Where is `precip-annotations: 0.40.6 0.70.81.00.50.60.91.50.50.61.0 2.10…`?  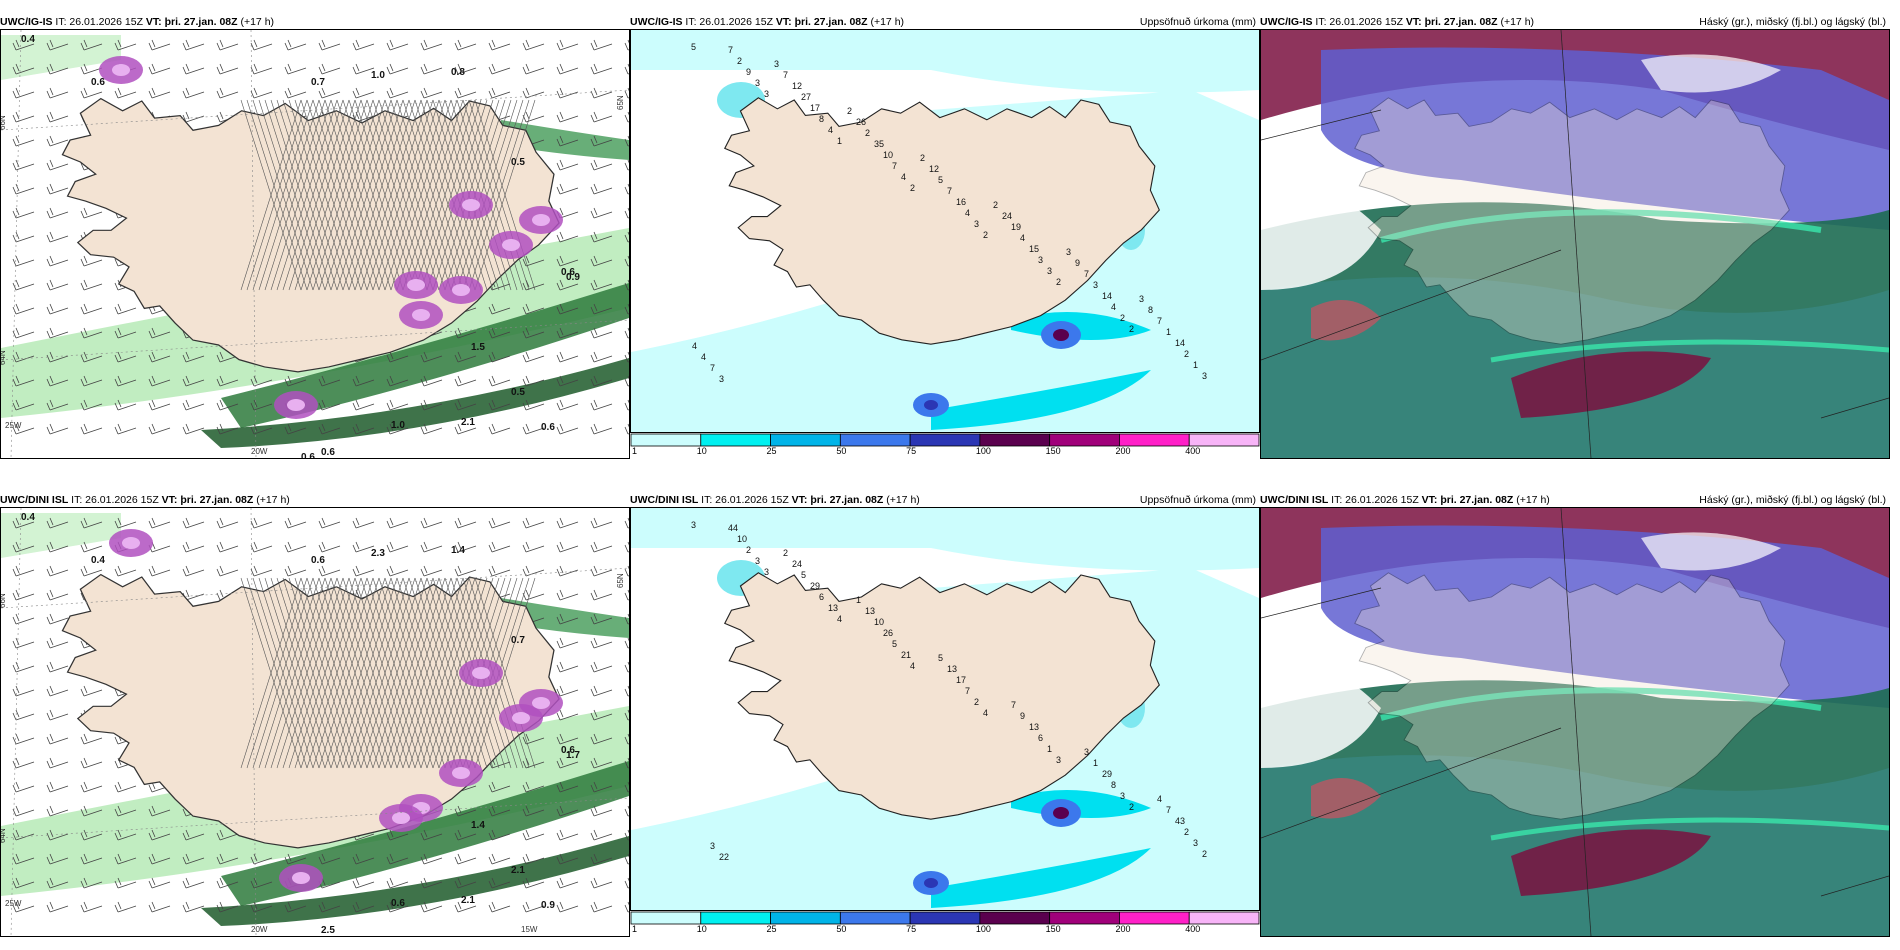
precip-annotations: 0.40.6 0.70.81.00.50.60.91.50.50.61.0 2.10… is located at coordinates (300, 246).